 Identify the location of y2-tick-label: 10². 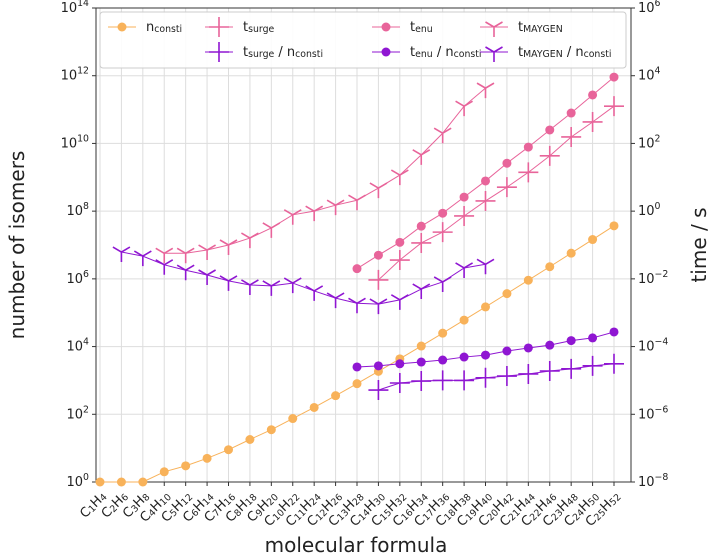
(649, 142).